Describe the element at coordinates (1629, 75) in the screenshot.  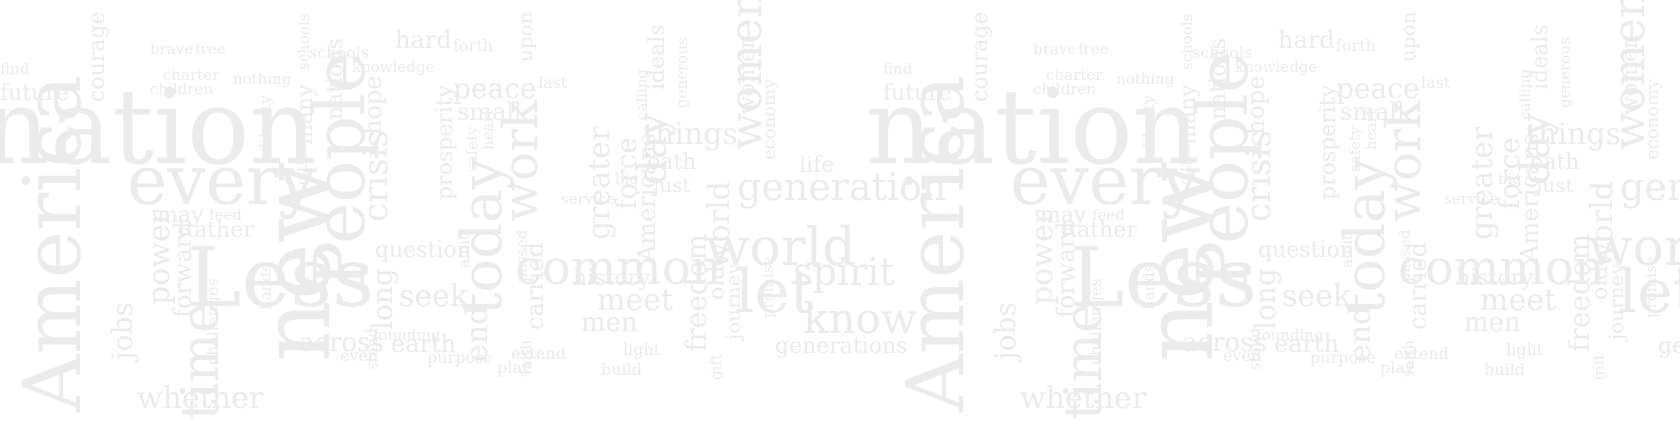
I see `word-women: women` at that location.